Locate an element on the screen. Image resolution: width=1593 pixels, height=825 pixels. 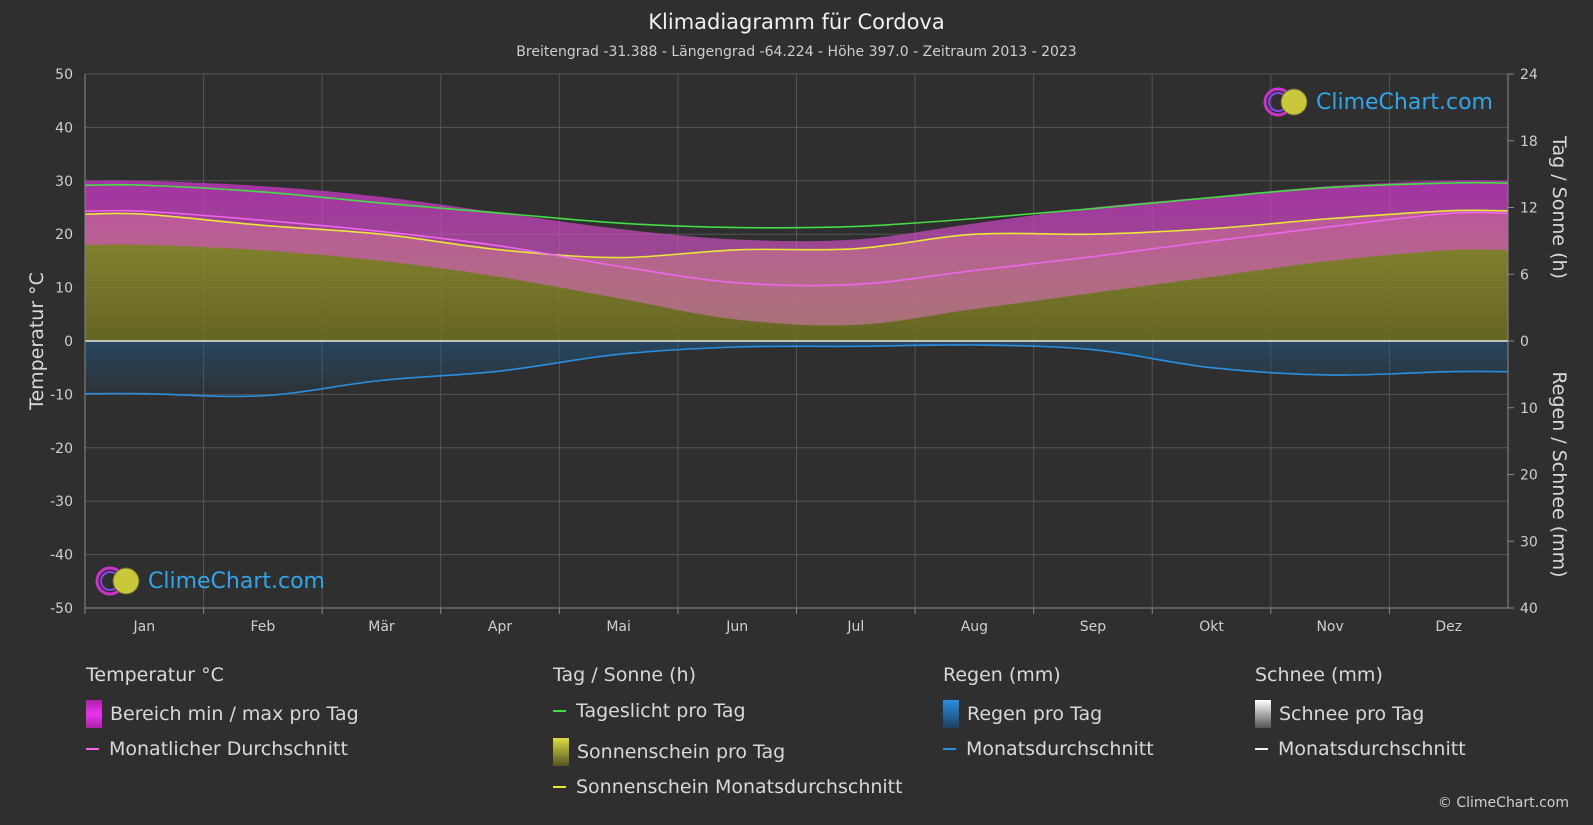
sunshine-avg-line is located at coordinates (796, 234).